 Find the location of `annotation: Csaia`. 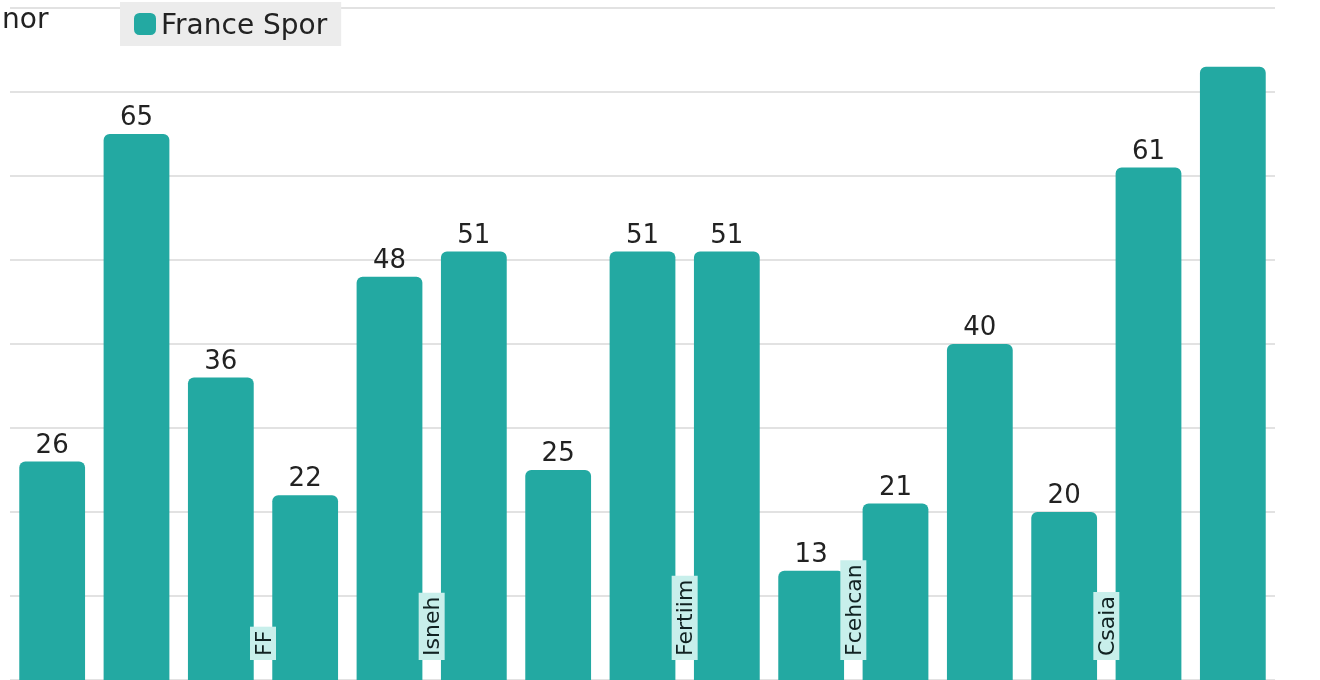

annotation: Csaia is located at coordinates (1106, 626).